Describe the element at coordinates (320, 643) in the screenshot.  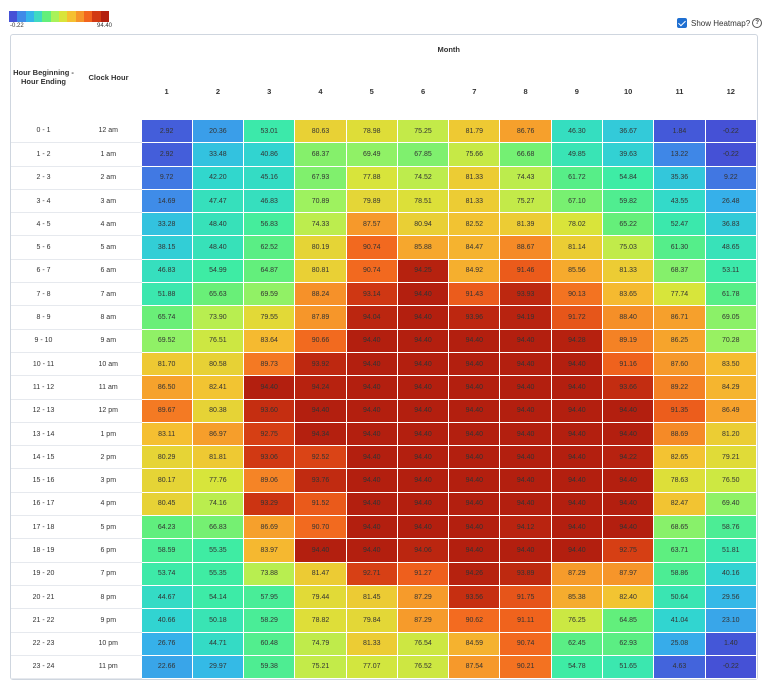
I see `heatmap-cell: 74.79` at that location.